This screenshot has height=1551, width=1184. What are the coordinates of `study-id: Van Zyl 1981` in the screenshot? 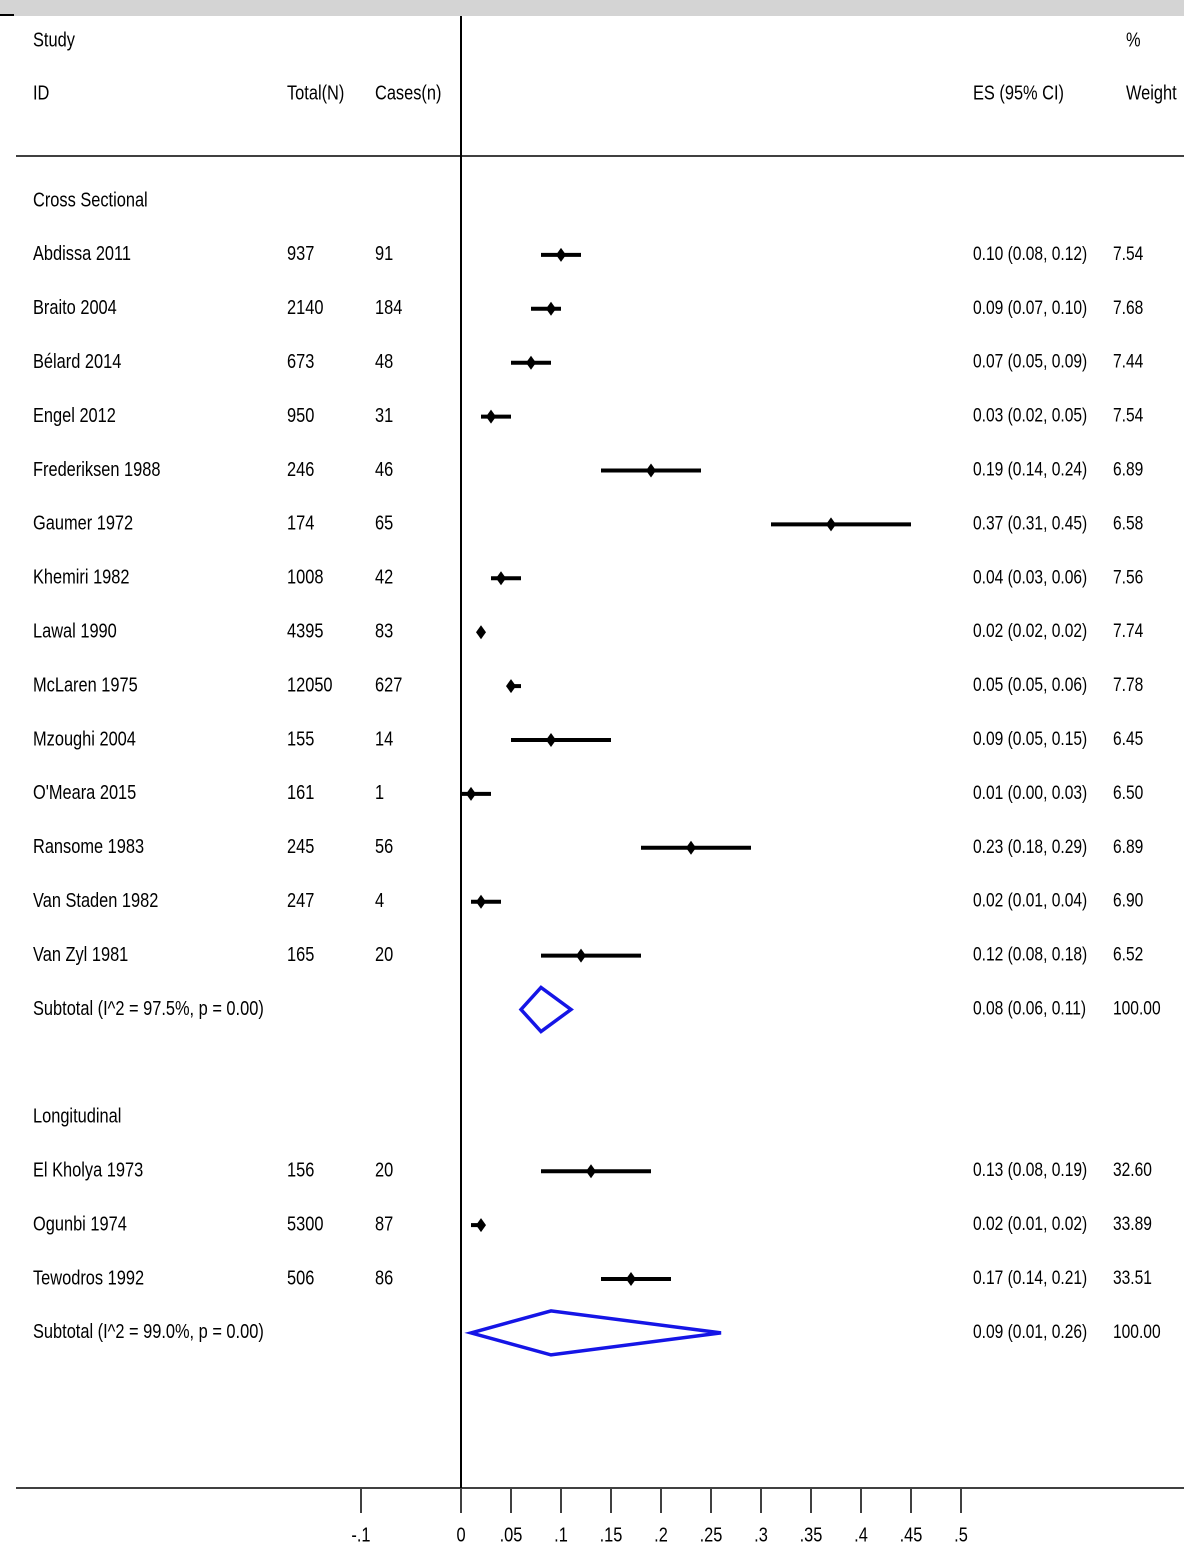 It's located at (80, 953).